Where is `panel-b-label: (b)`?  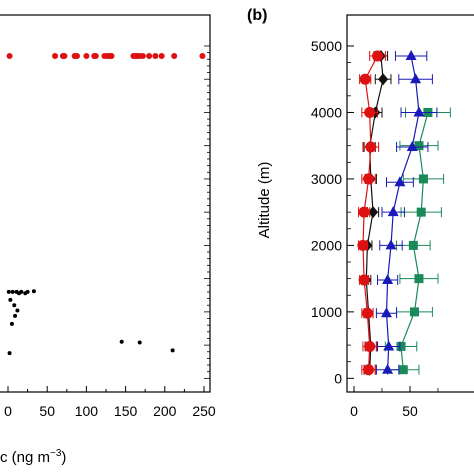 panel-b-label: (b) is located at coordinates (257, 15).